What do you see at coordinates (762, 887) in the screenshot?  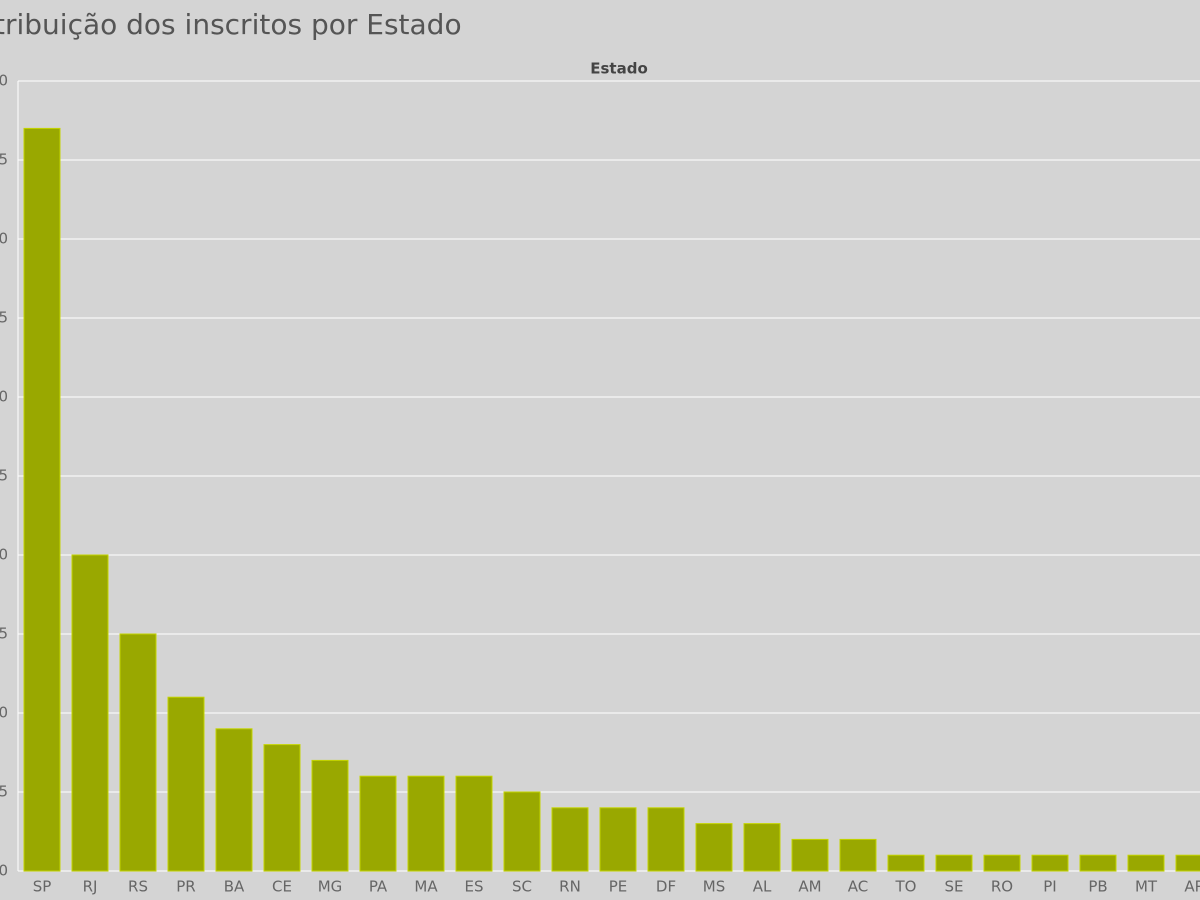 I see `x-tick-label: AL` at bounding box center [762, 887].